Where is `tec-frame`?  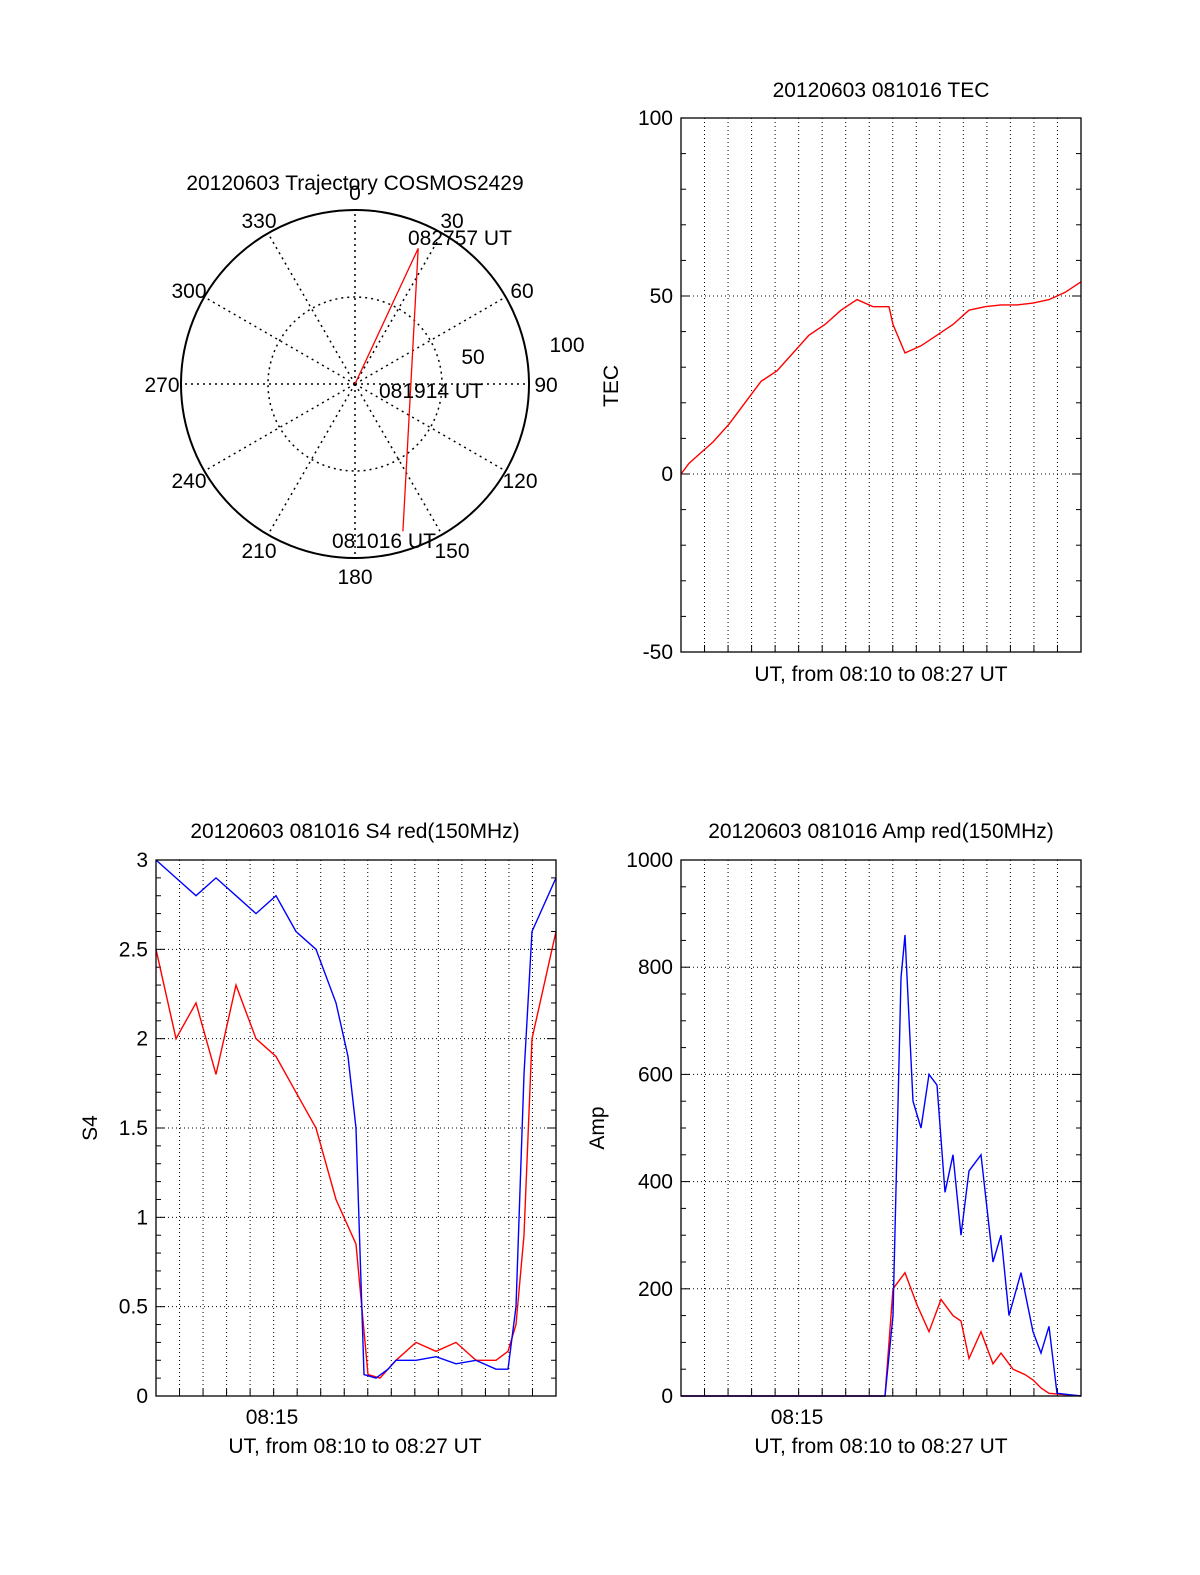 tec-frame is located at coordinates (881, 385).